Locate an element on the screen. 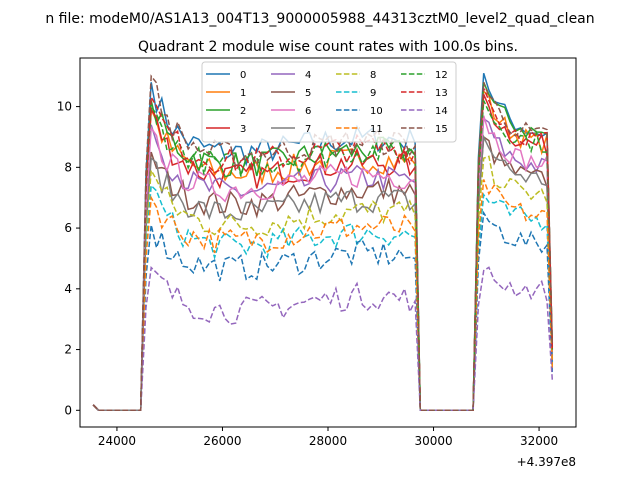  y-tick-label: 4 is located at coordinates (68, 289).